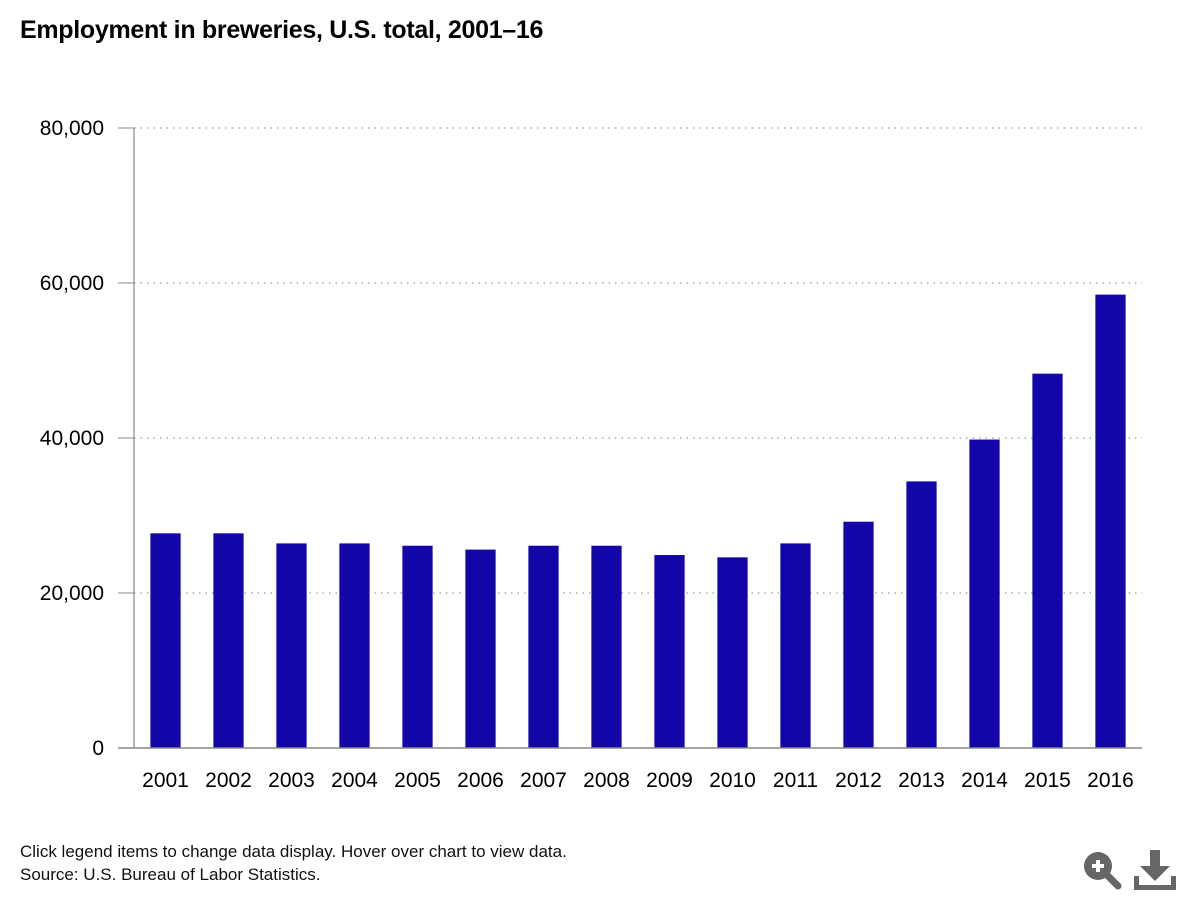 This screenshot has width=1200, height=900. I want to click on bar-2010, so click(732, 652).